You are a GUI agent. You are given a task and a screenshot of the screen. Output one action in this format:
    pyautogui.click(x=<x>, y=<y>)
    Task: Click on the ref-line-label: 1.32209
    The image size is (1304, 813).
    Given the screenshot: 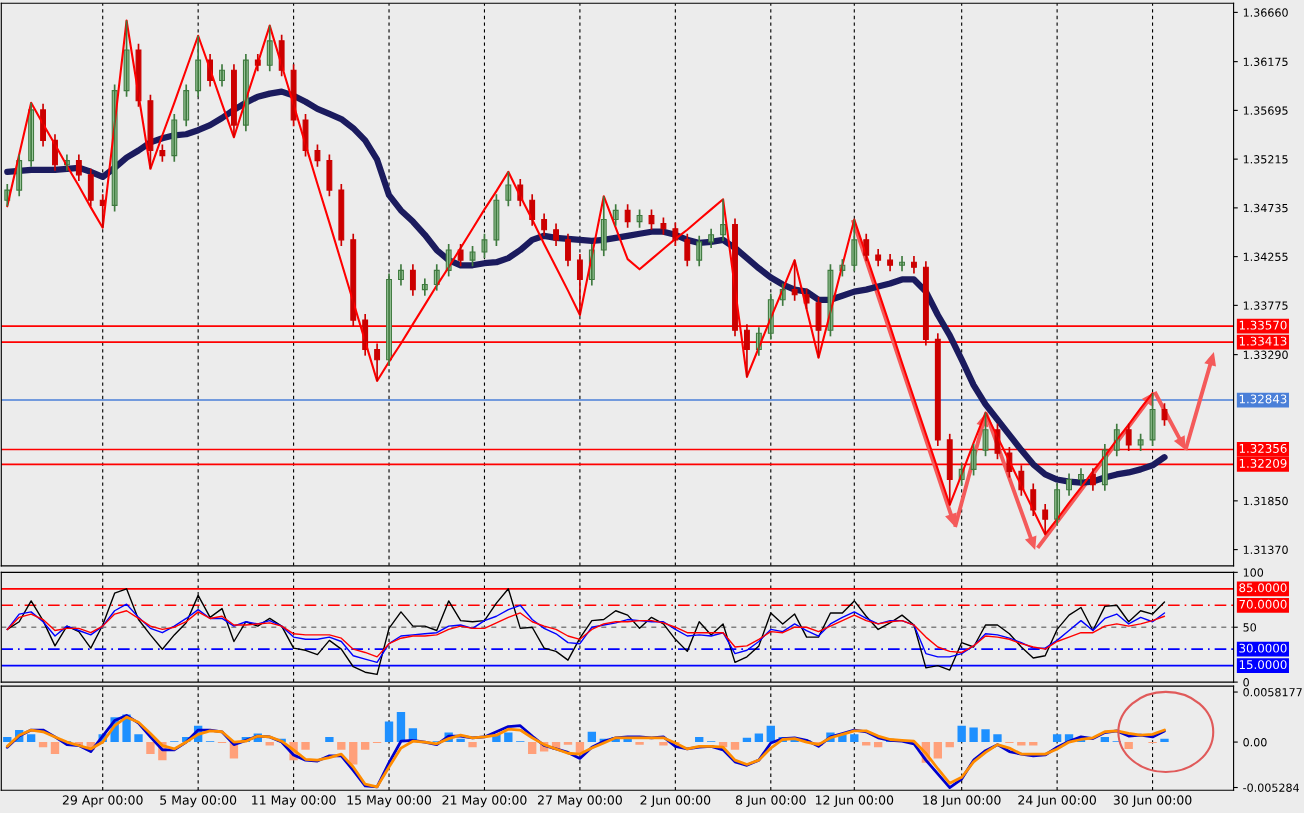 What is the action you would take?
    pyautogui.click(x=1263, y=463)
    